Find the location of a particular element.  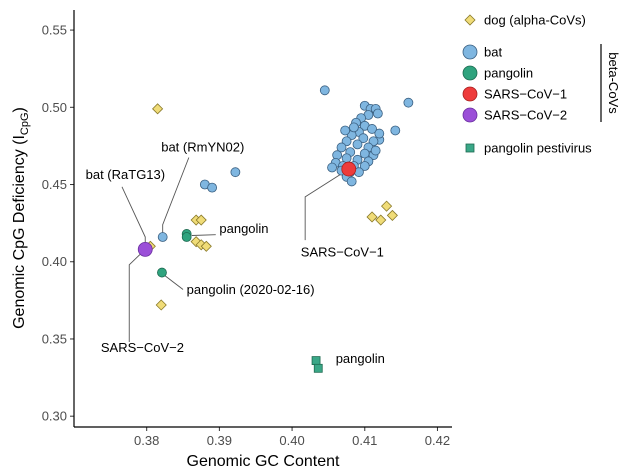

y-tick-label-1: 0.35 is located at coordinates (54, 338).